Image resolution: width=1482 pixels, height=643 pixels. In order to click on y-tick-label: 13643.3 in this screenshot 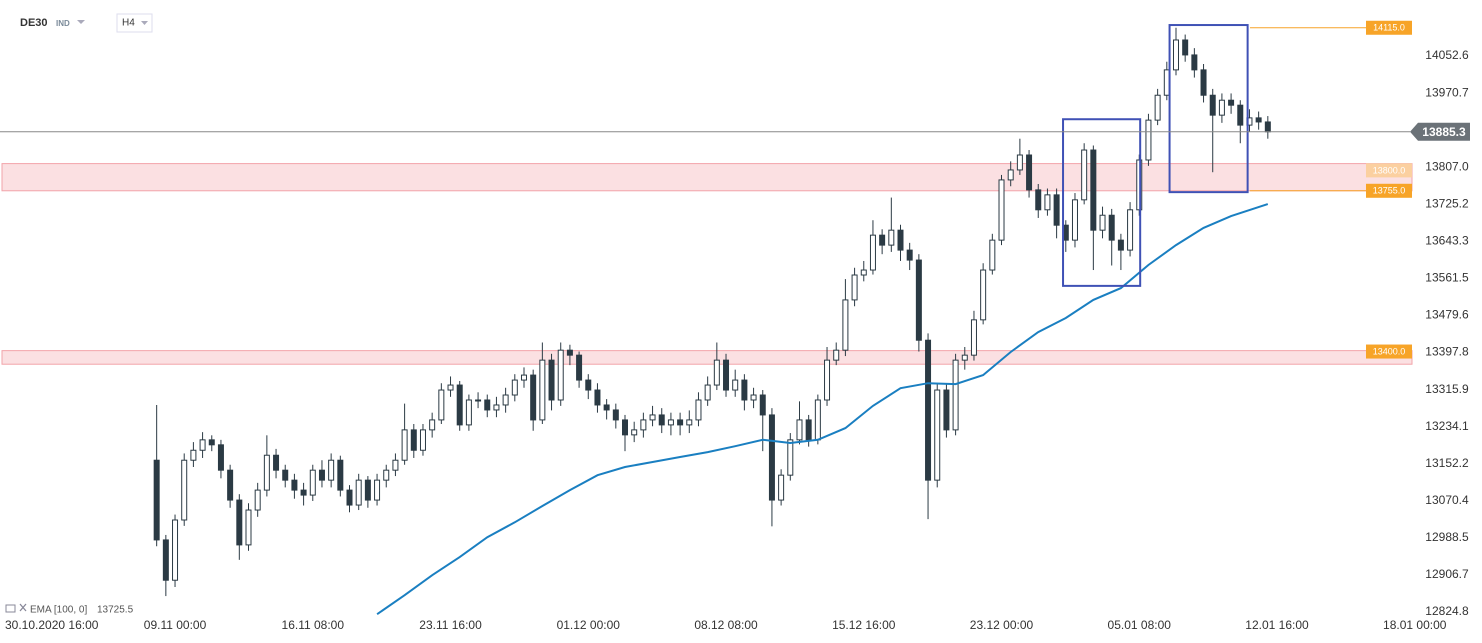, I will do `click(1447, 241)`.